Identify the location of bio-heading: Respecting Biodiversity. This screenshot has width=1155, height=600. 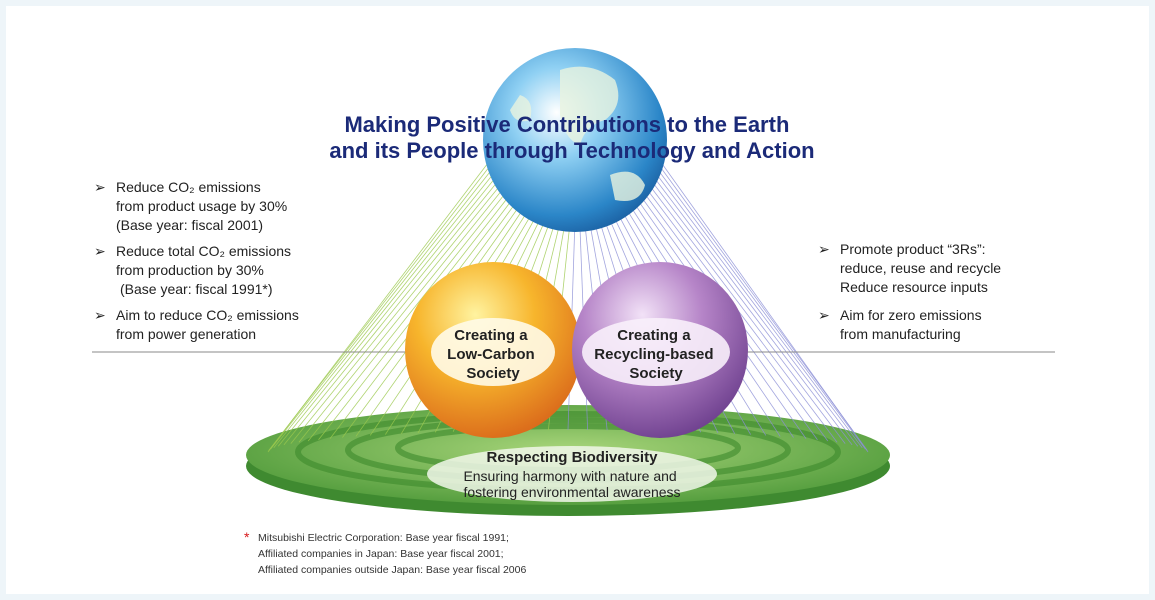
(573, 457).